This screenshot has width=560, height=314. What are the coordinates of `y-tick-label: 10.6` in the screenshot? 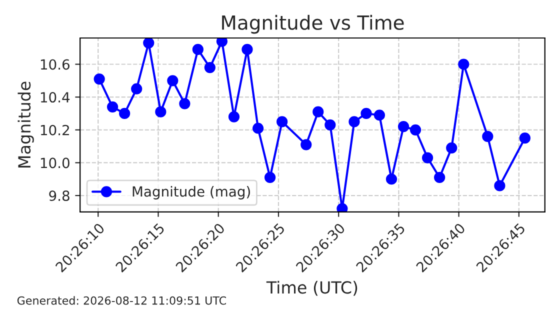 It's located at (55, 64).